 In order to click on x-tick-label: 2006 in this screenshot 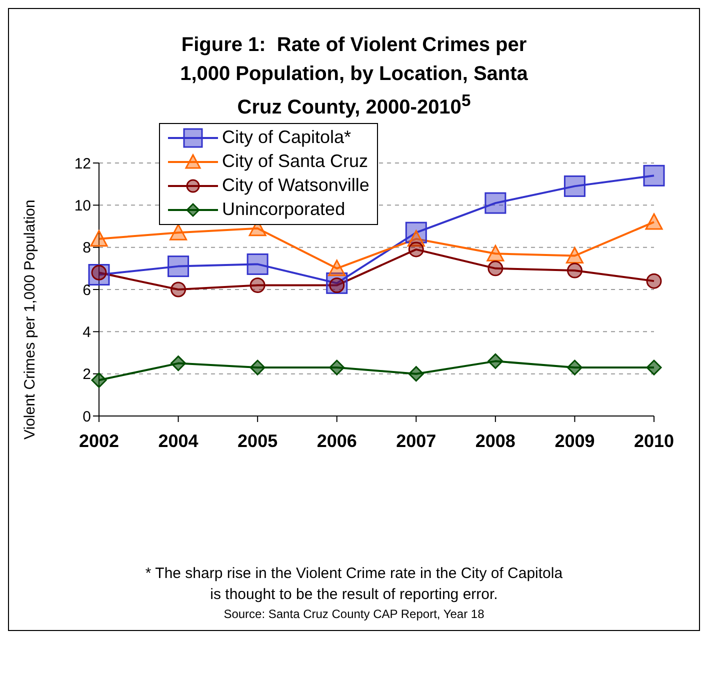, I will do `click(336, 440)`.